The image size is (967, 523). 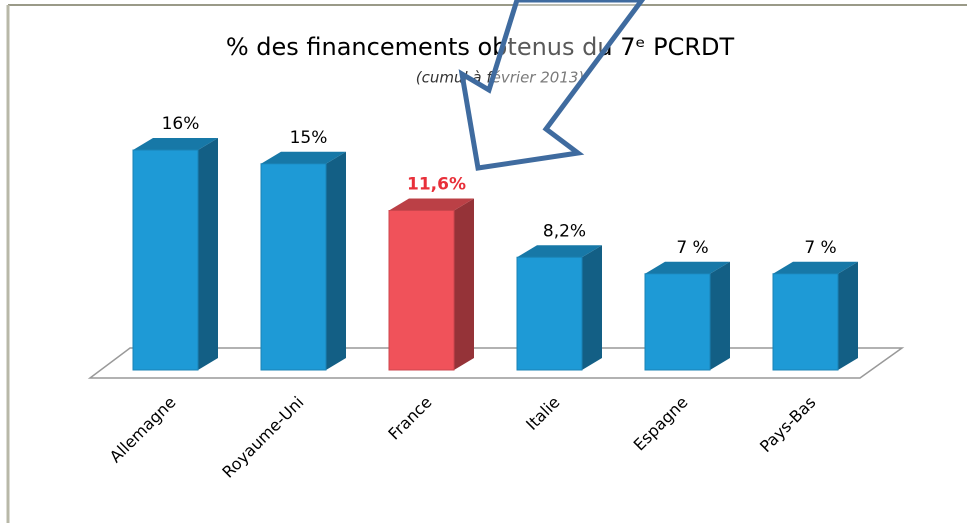 I want to click on value-label: 8,2%, so click(x=564, y=231).